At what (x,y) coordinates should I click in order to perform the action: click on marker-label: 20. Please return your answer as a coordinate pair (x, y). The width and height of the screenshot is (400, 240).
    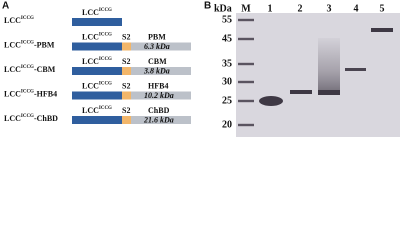
    Looking at the image, I should click on (227, 124).